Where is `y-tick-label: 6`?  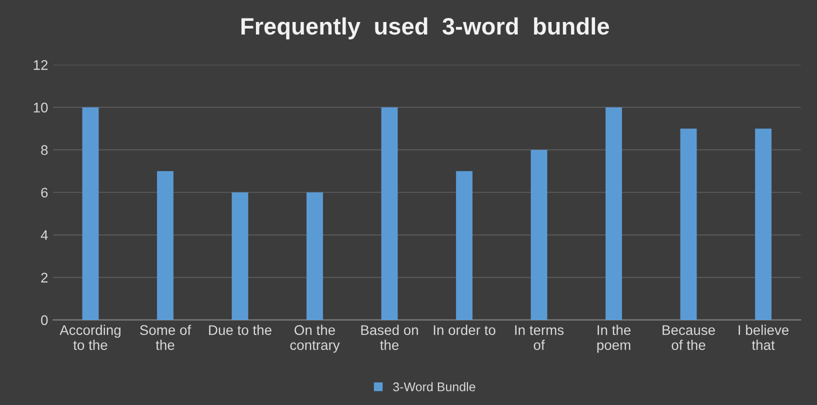
y-tick-label: 6 is located at coordinates (44, 193).